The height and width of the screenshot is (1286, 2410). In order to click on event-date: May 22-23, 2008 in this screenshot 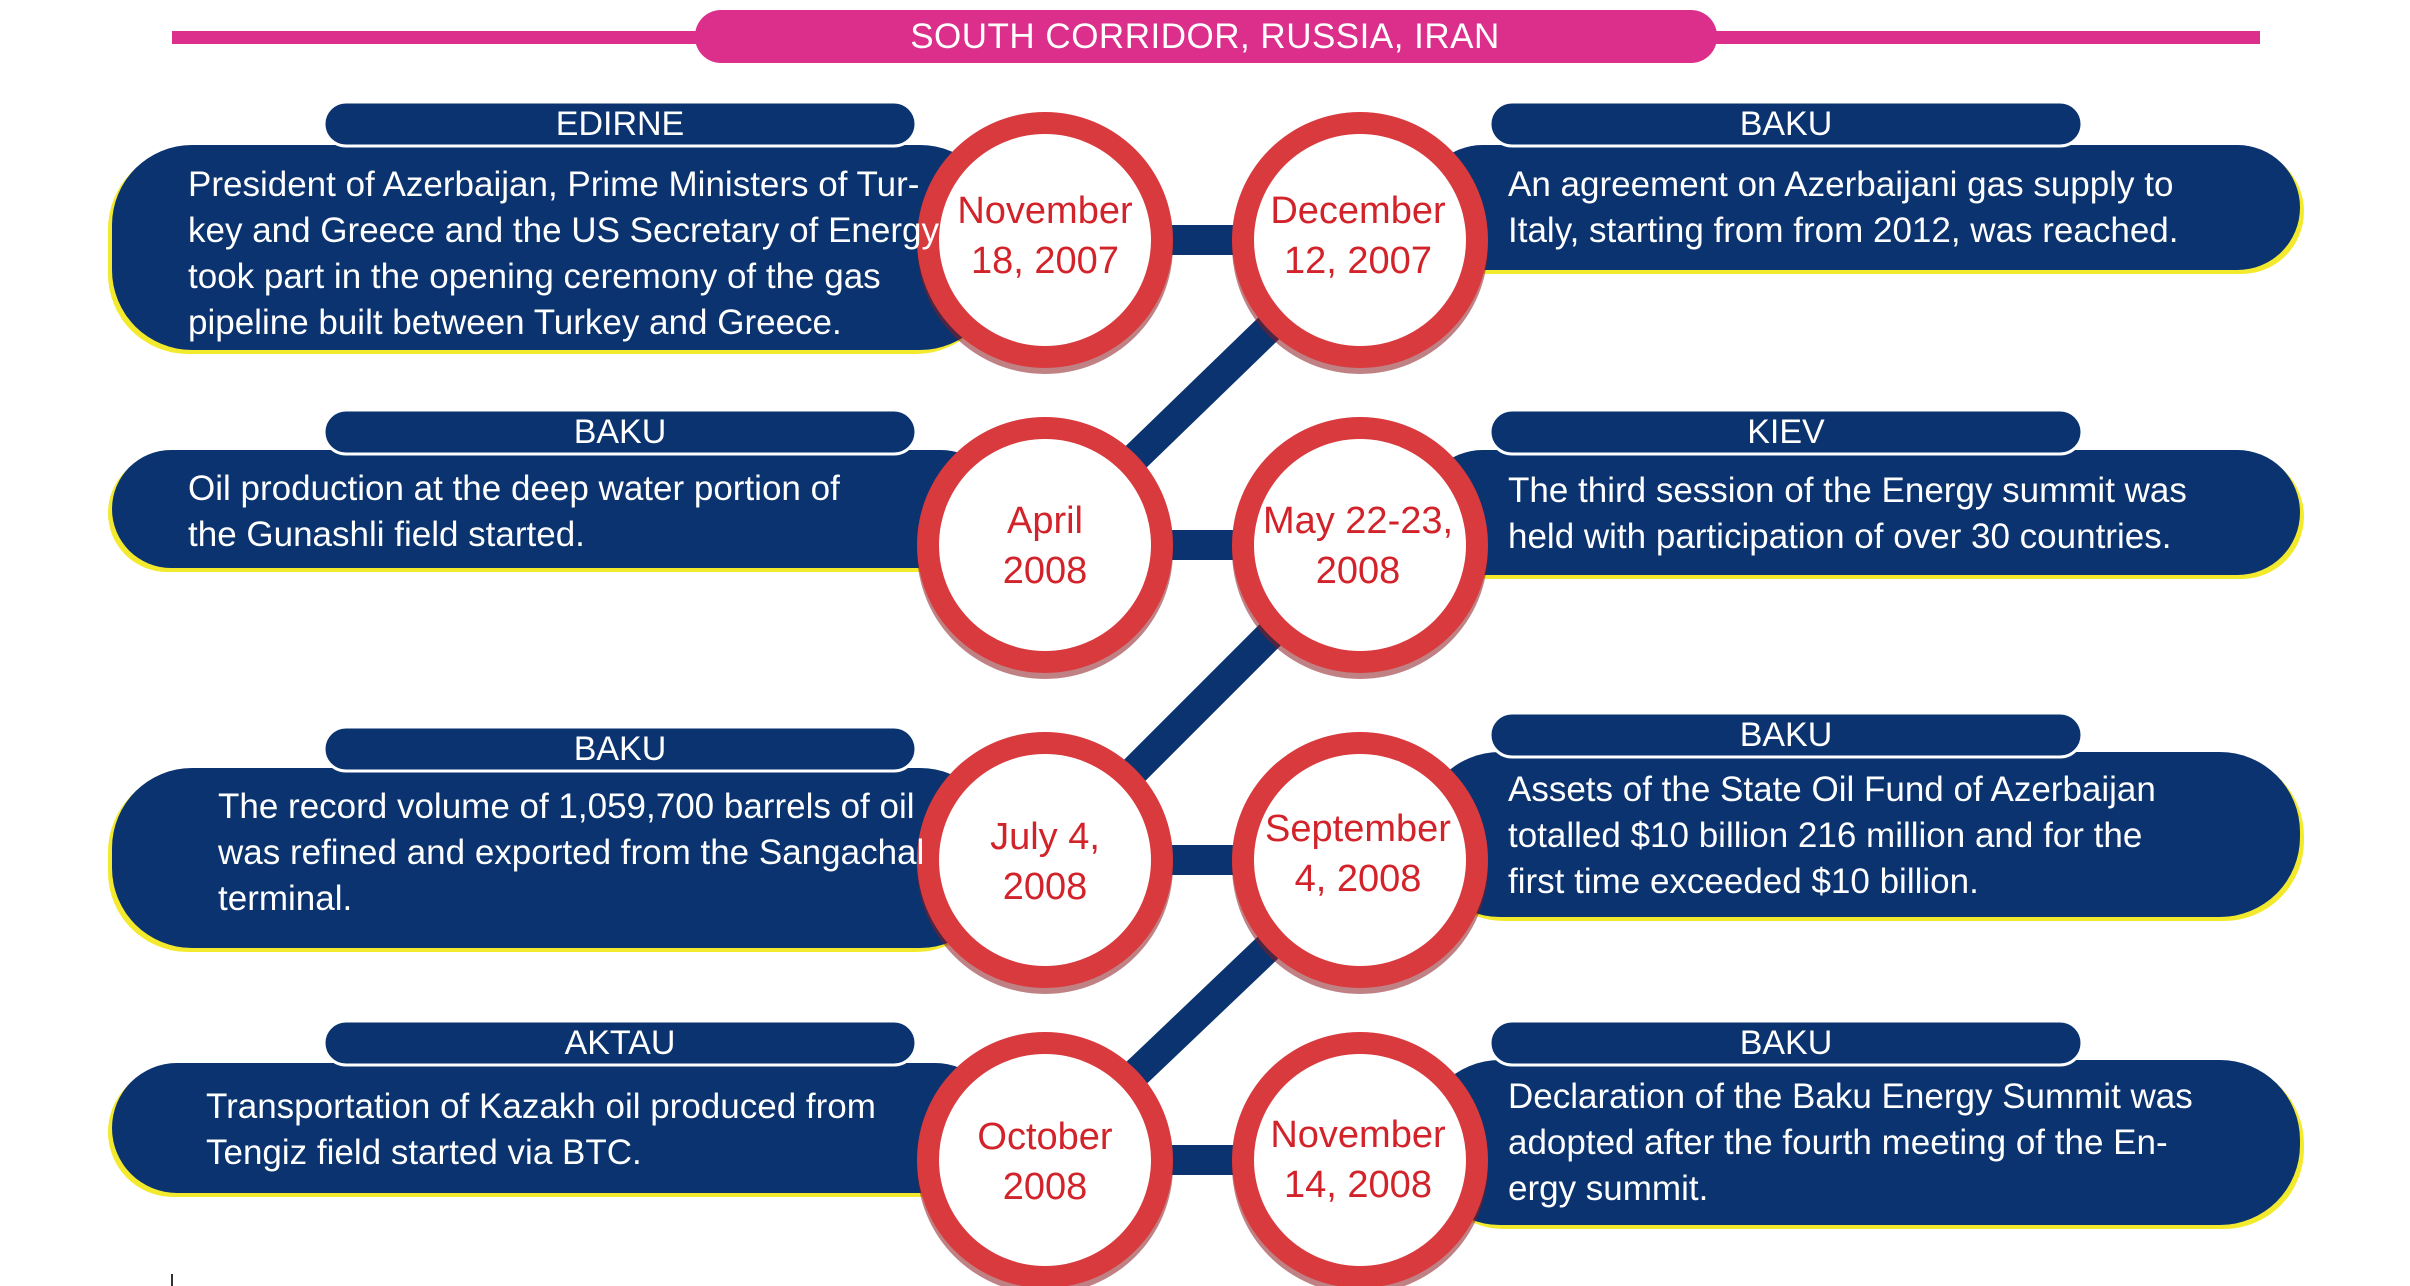, I will do `click(1358, 546)`.